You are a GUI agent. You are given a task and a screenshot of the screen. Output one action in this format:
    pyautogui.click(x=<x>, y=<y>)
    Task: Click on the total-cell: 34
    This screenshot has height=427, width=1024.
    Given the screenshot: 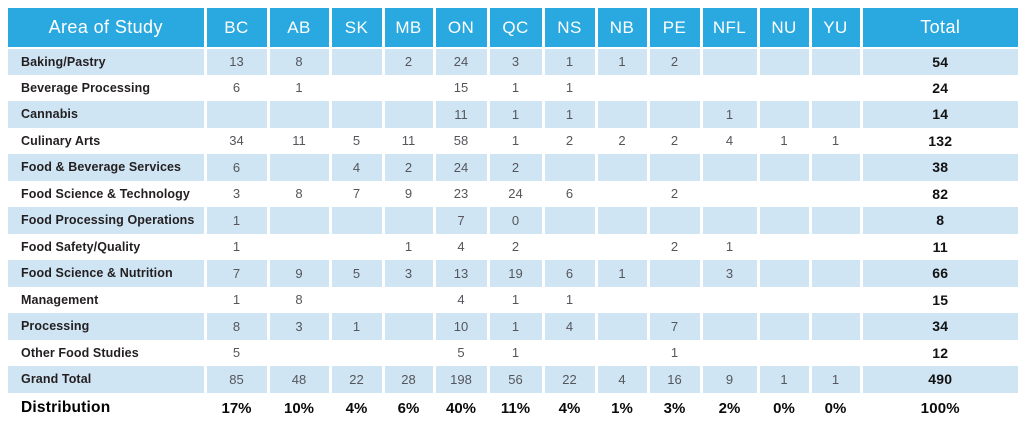 What is the action you would take?
    pyautogui.click(x=938, y=326)
    